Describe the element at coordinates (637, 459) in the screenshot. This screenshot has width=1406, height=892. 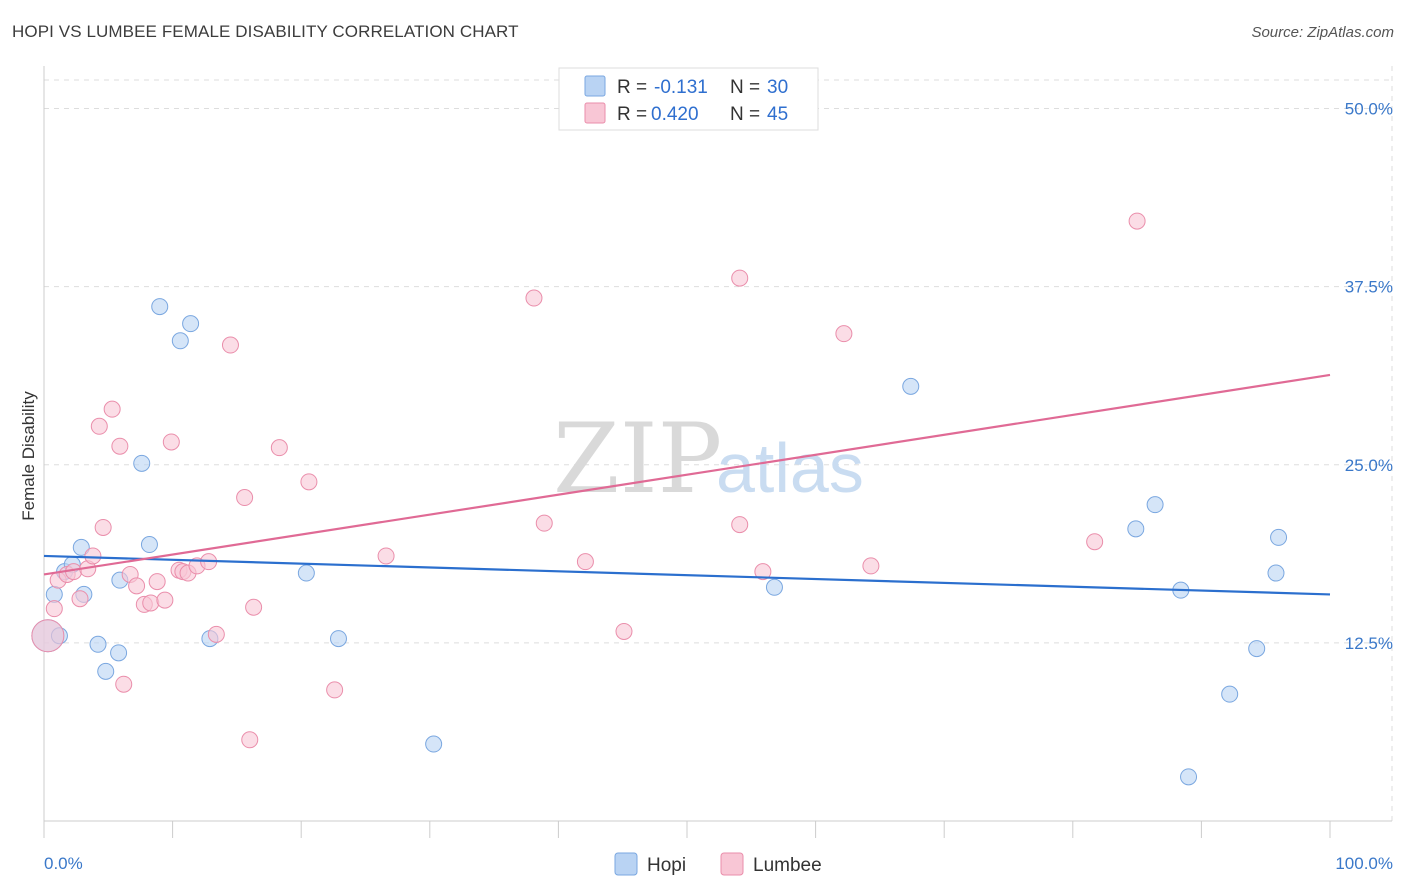
I see `watermark-zip: ZIP` at that location.